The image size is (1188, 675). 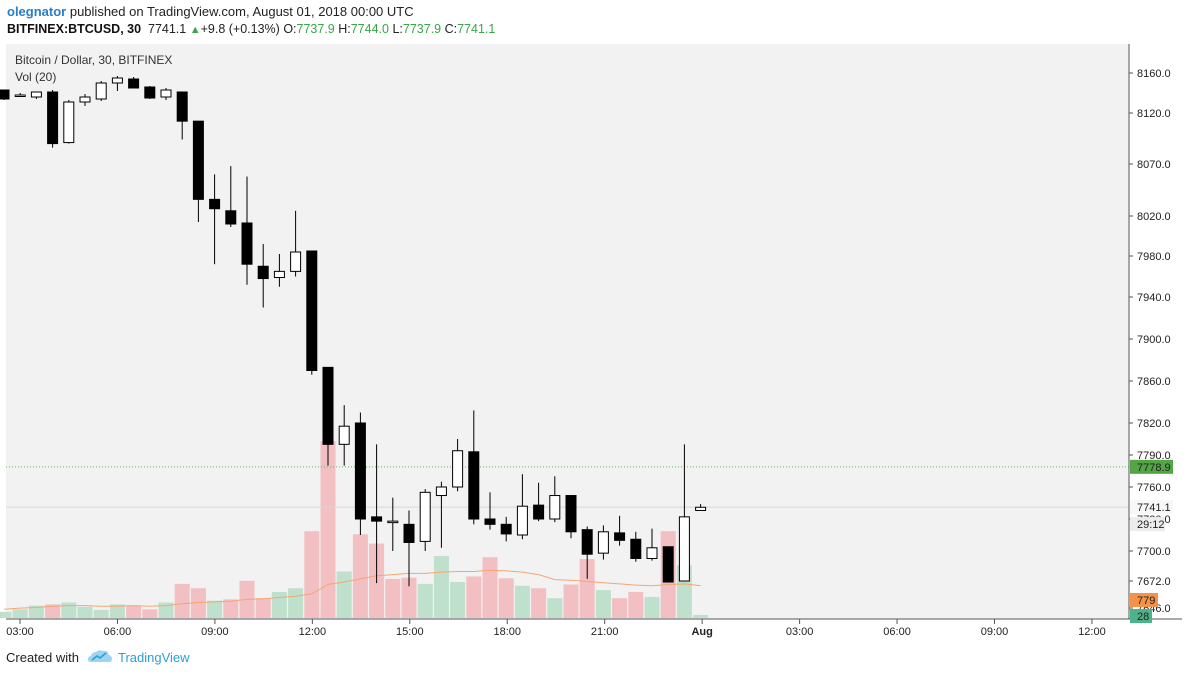 What do you see at coordinates (74, 29) in the screenshot?
I see `symbol-label: BITFINEX:BTCUSD, 30` at bounding box center [74, 29].